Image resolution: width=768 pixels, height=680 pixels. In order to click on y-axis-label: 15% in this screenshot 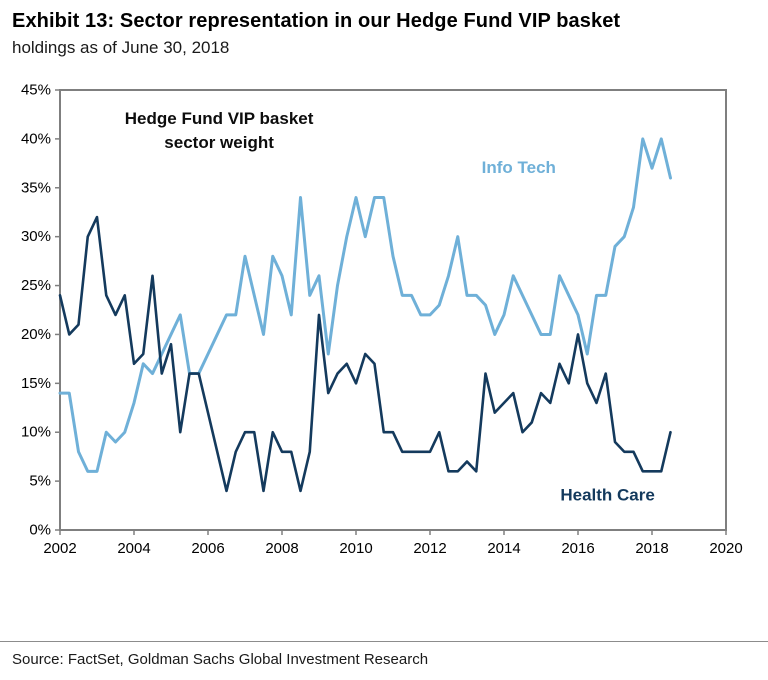, I will do `click(36, 383)`.